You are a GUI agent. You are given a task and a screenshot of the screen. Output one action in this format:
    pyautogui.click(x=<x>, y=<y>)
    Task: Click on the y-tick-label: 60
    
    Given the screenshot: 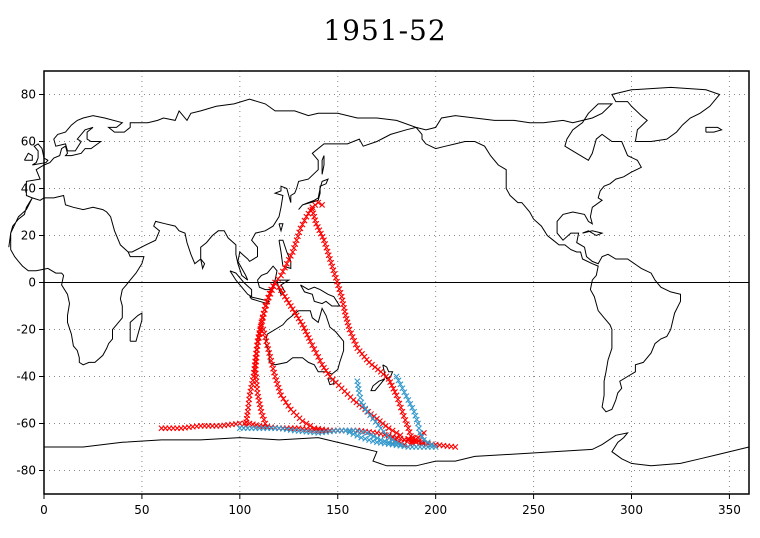 What is the action you would take?
    pyautogui.click(x=28, y=142)
    